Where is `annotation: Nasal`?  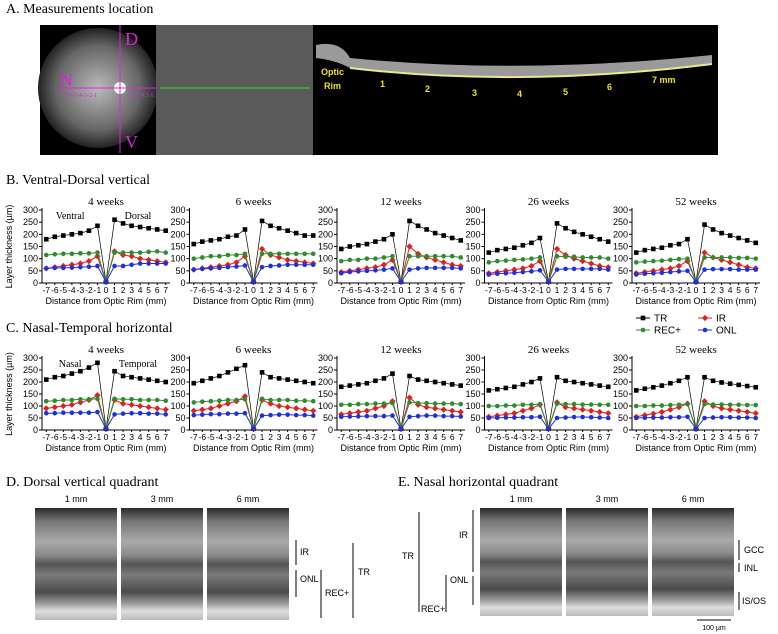
annotation: Nasal is located at coordinates (70, 364).